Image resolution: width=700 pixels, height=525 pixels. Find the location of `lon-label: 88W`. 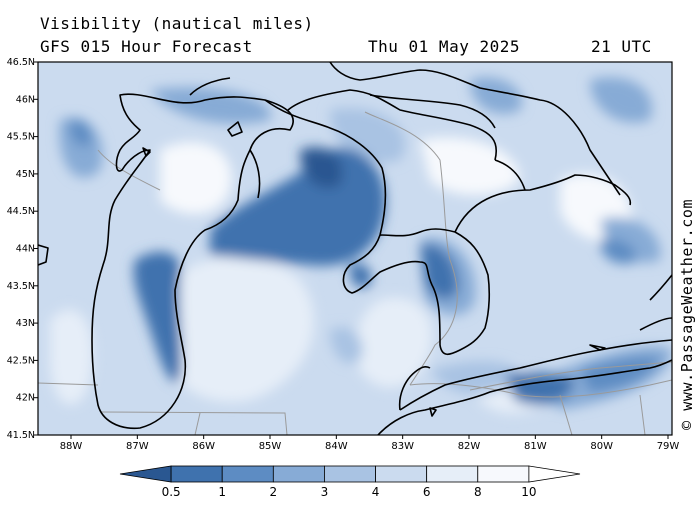

lon-label: 88W is located at coordinates (71, 446).